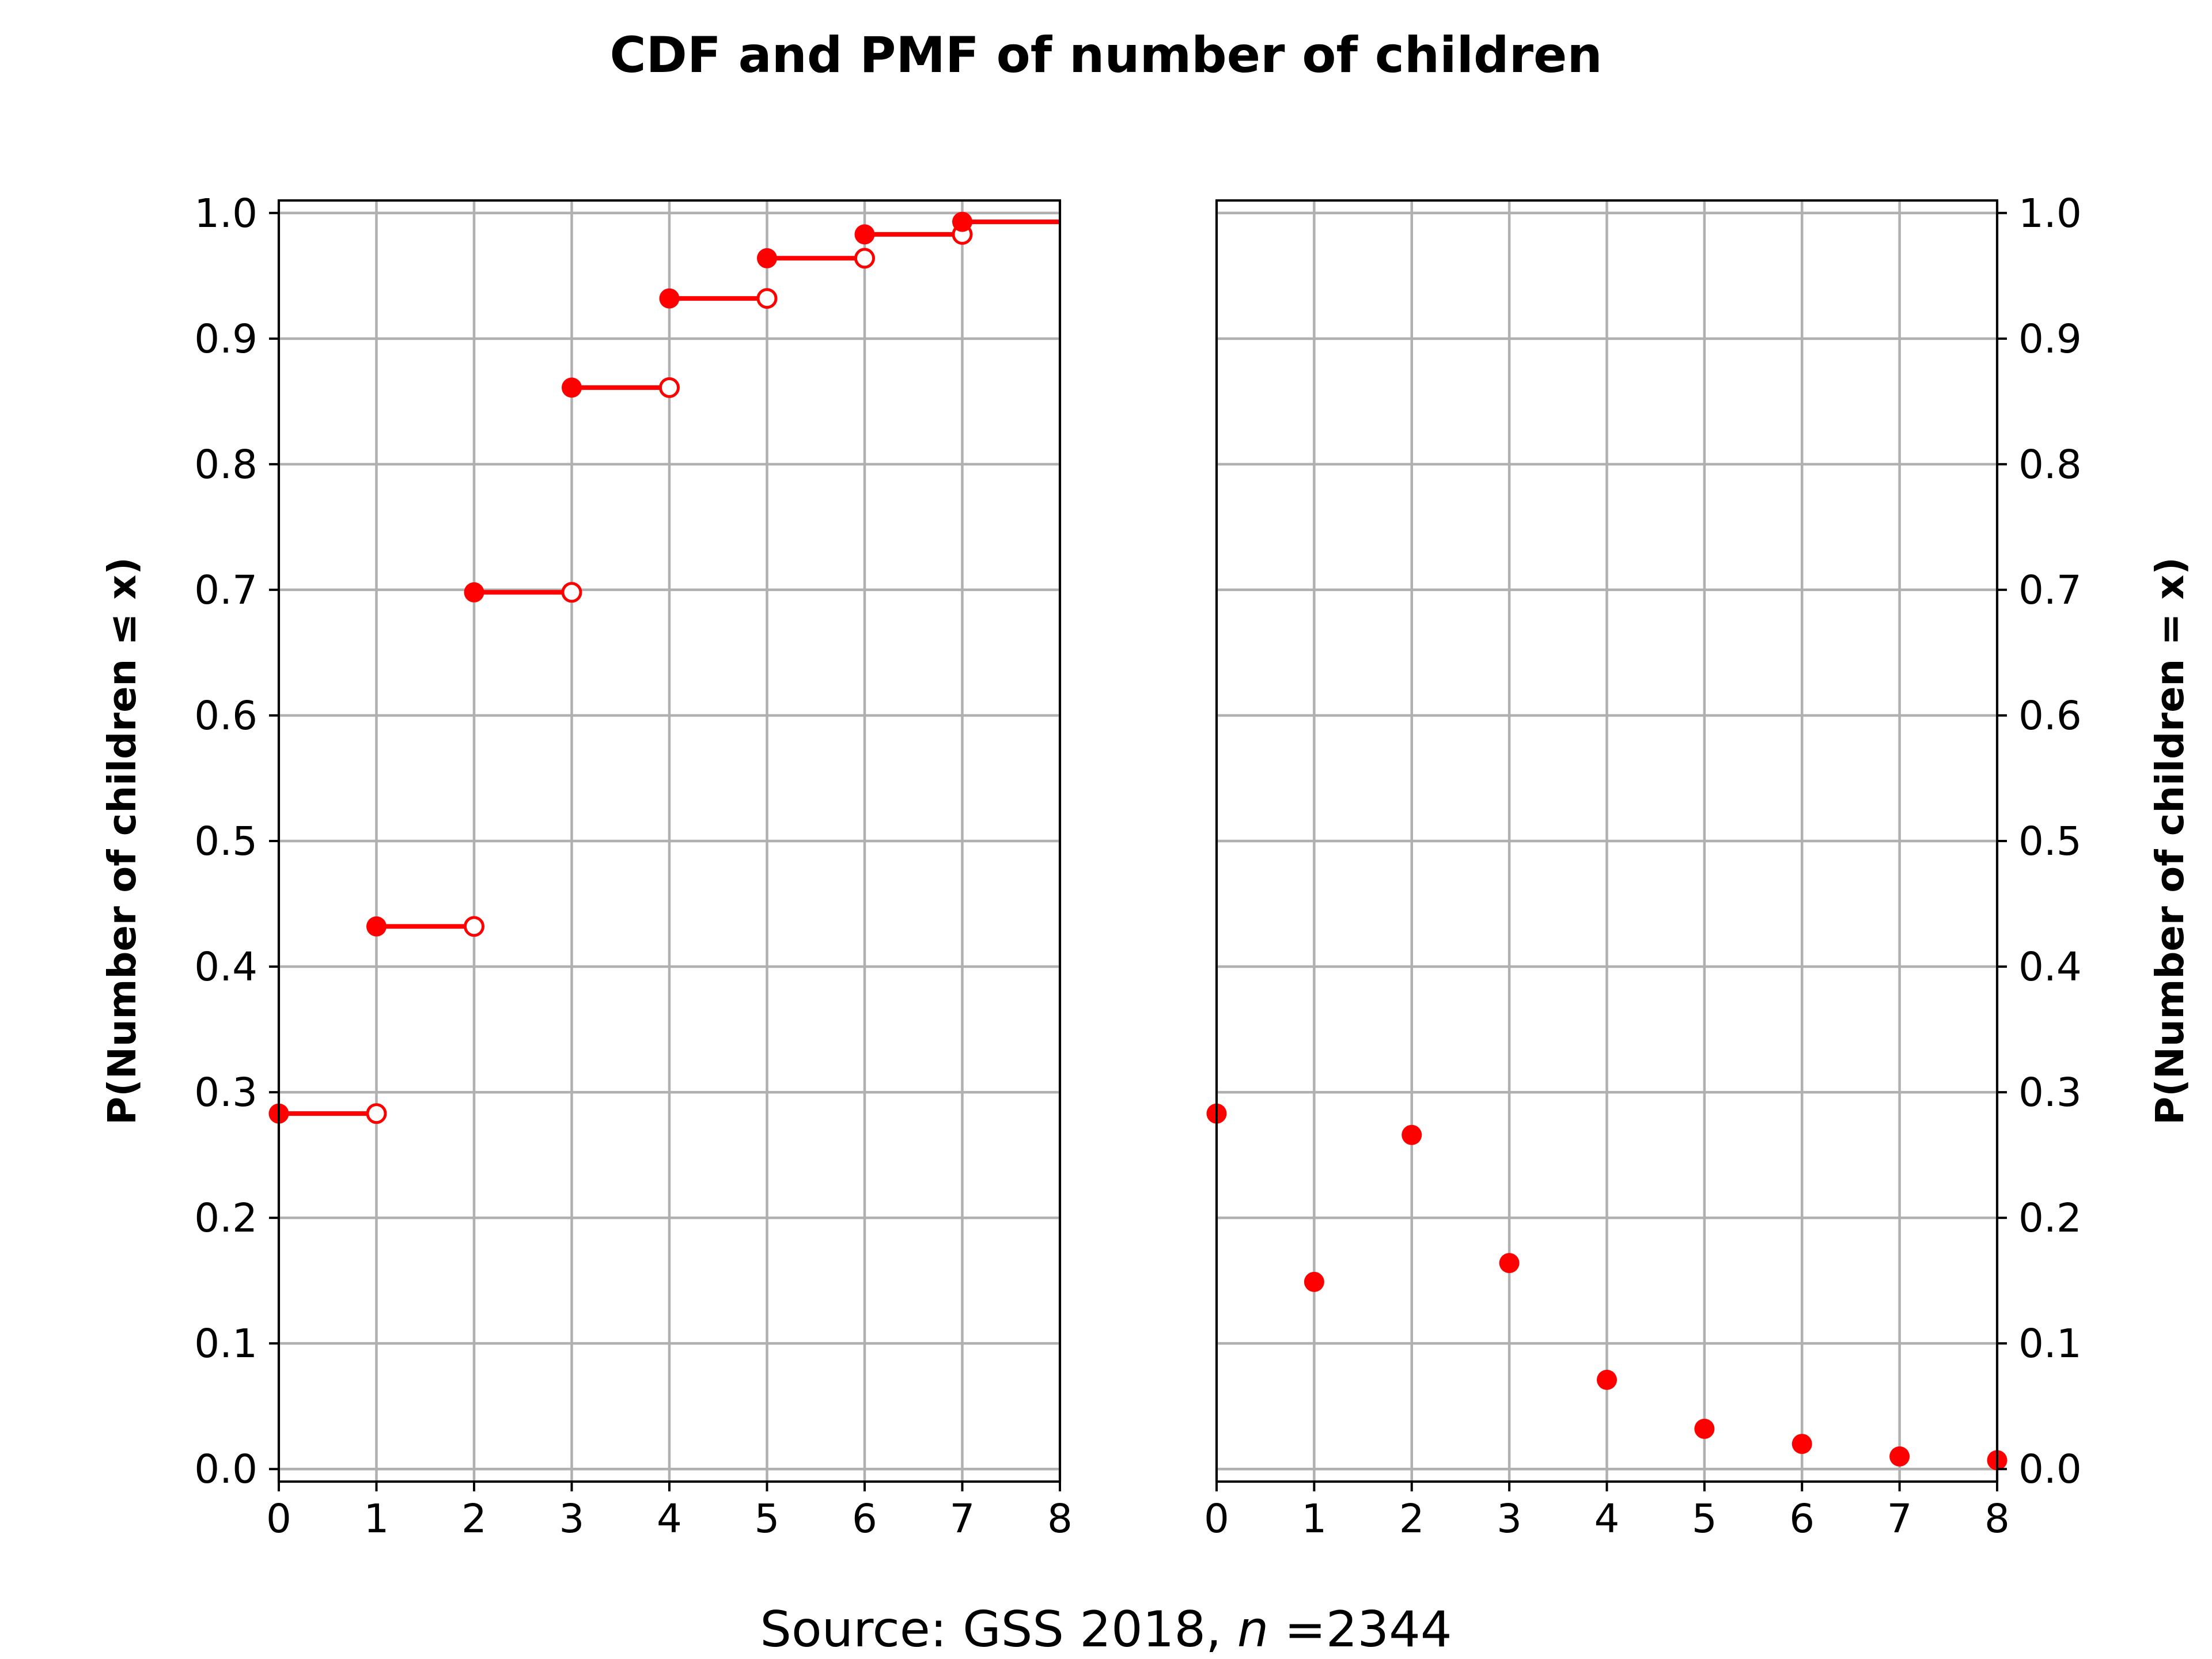  Describe the element at coordinates (2050, 1093) in the screenshot. I see `pmf-y-tick-label-3: 0.3` at that location.